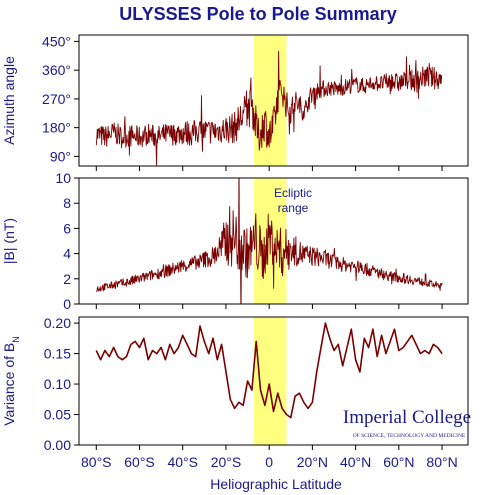  What do you see at coordinates (67, 228) in the screenshot?
I see `y-tick-label: 6` at bounding box center [67, 228].